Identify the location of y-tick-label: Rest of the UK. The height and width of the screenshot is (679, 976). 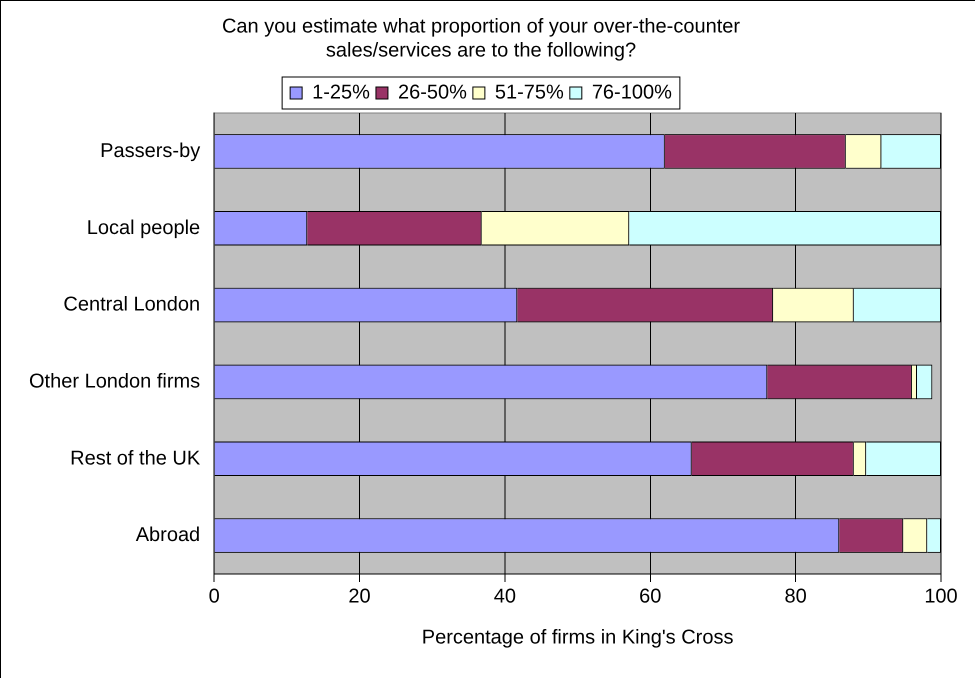
(135, 458).